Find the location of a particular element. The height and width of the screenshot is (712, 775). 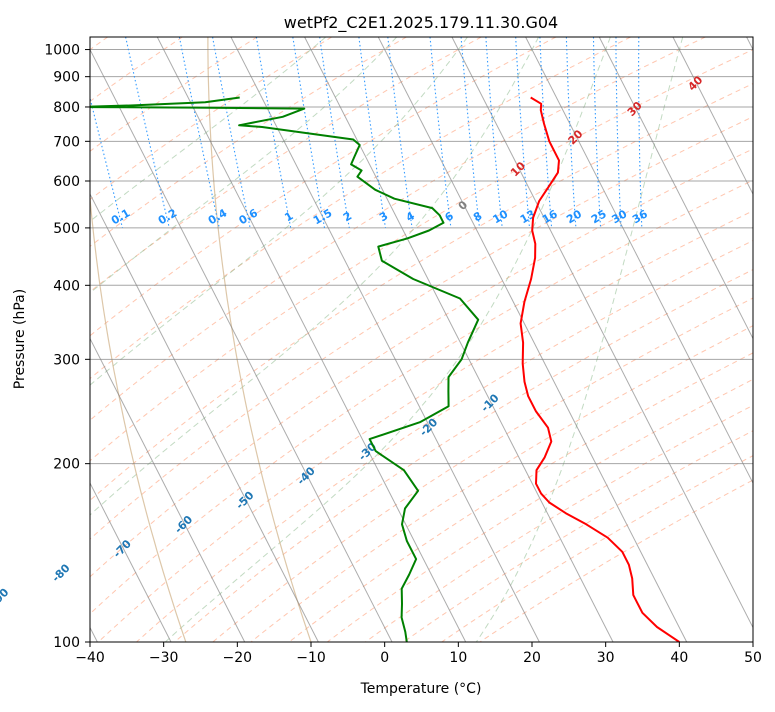

x-tick-label: −30 is located at coordinates (164, 658).